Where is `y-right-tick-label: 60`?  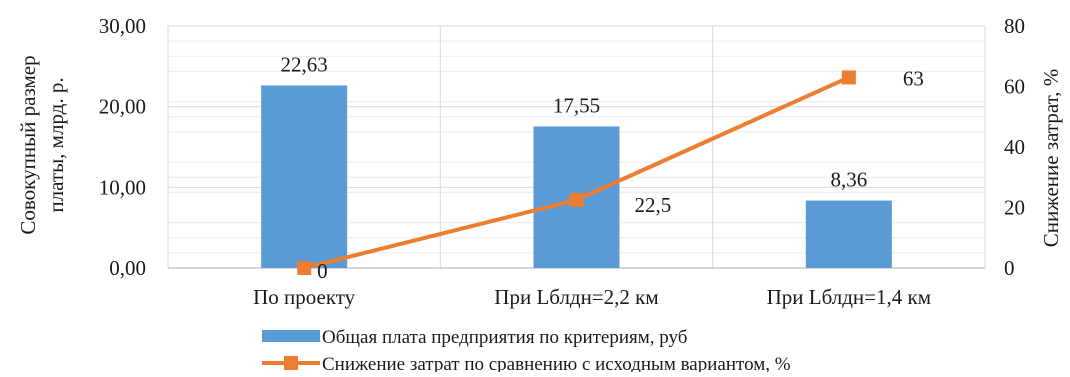
y-right-tick-label: 60 is located at coordinates (1014, 87).